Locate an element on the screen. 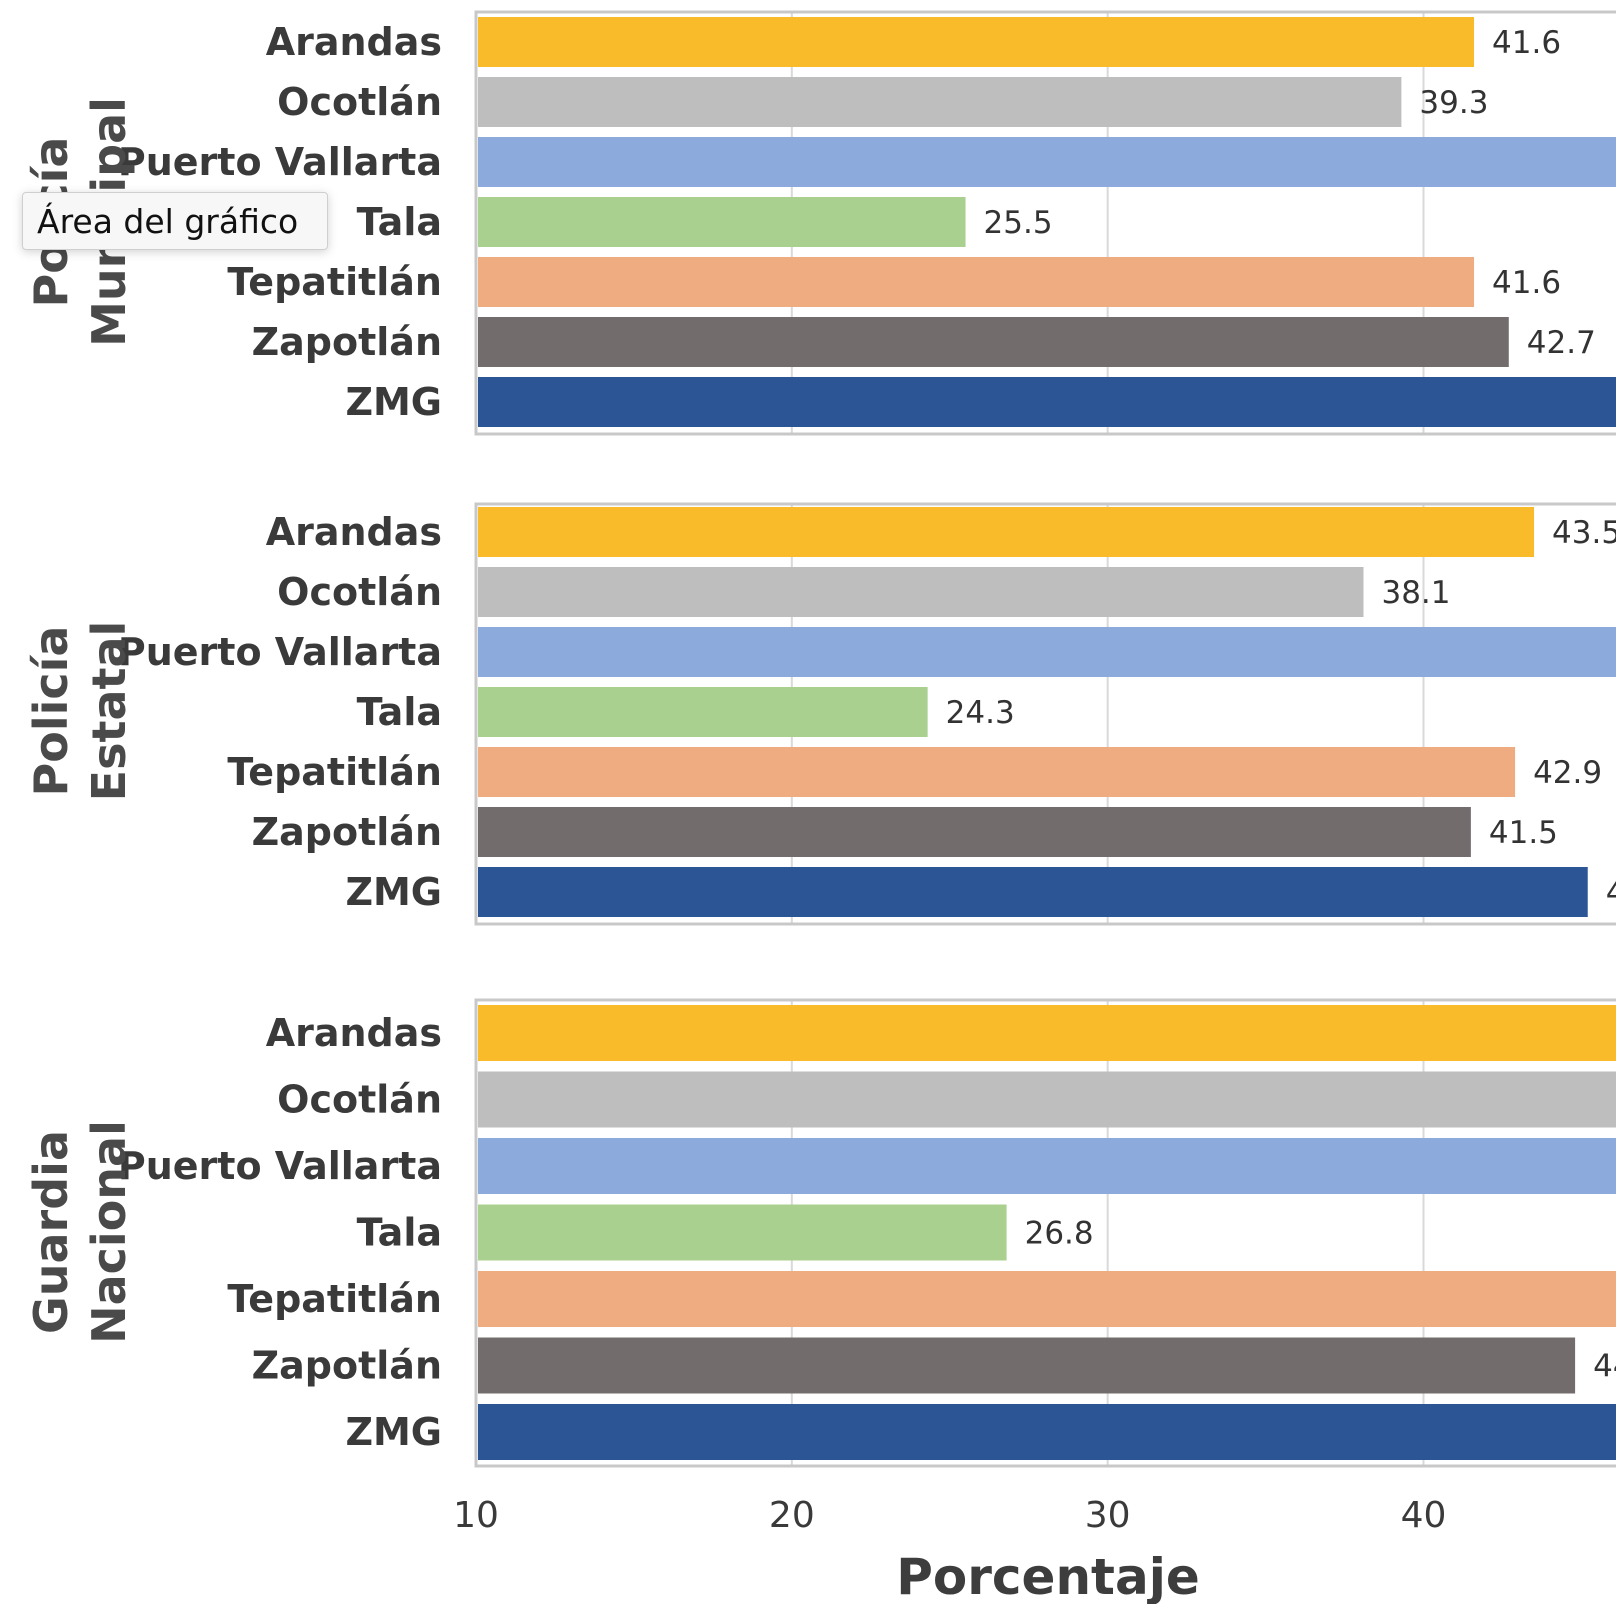  x-tick-label: 20 is located at coordinates (792, 1515).